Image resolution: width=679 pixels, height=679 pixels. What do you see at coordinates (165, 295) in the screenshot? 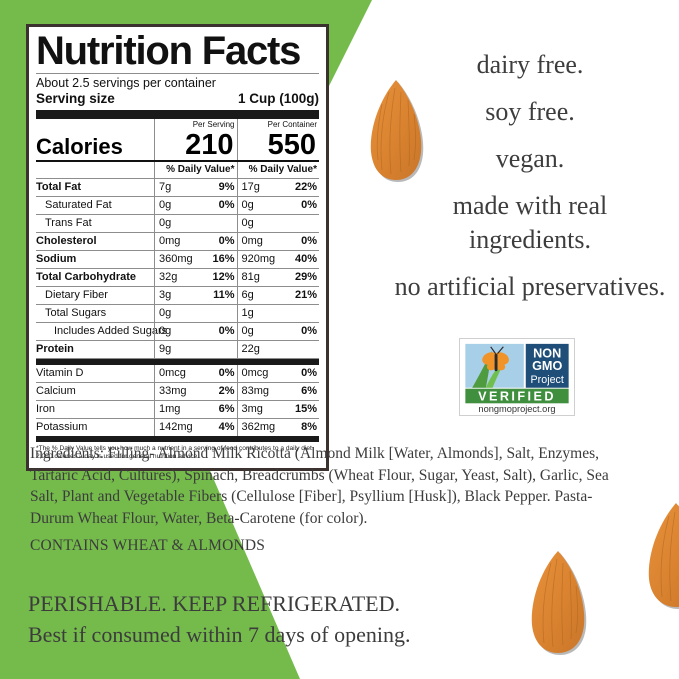
I see `nutrient-amount: 3g` at bounding box center [165, 295].